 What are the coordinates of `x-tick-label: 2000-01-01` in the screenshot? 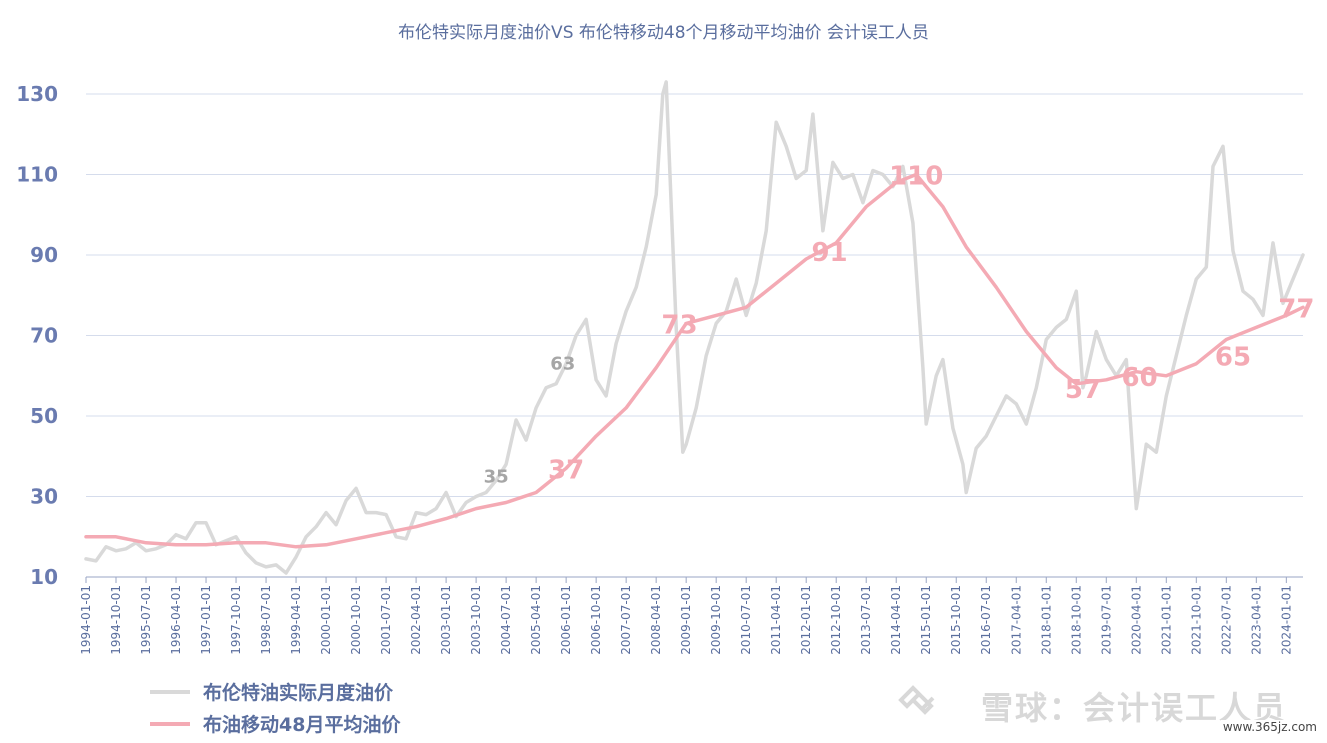 It's located at (326, 620).